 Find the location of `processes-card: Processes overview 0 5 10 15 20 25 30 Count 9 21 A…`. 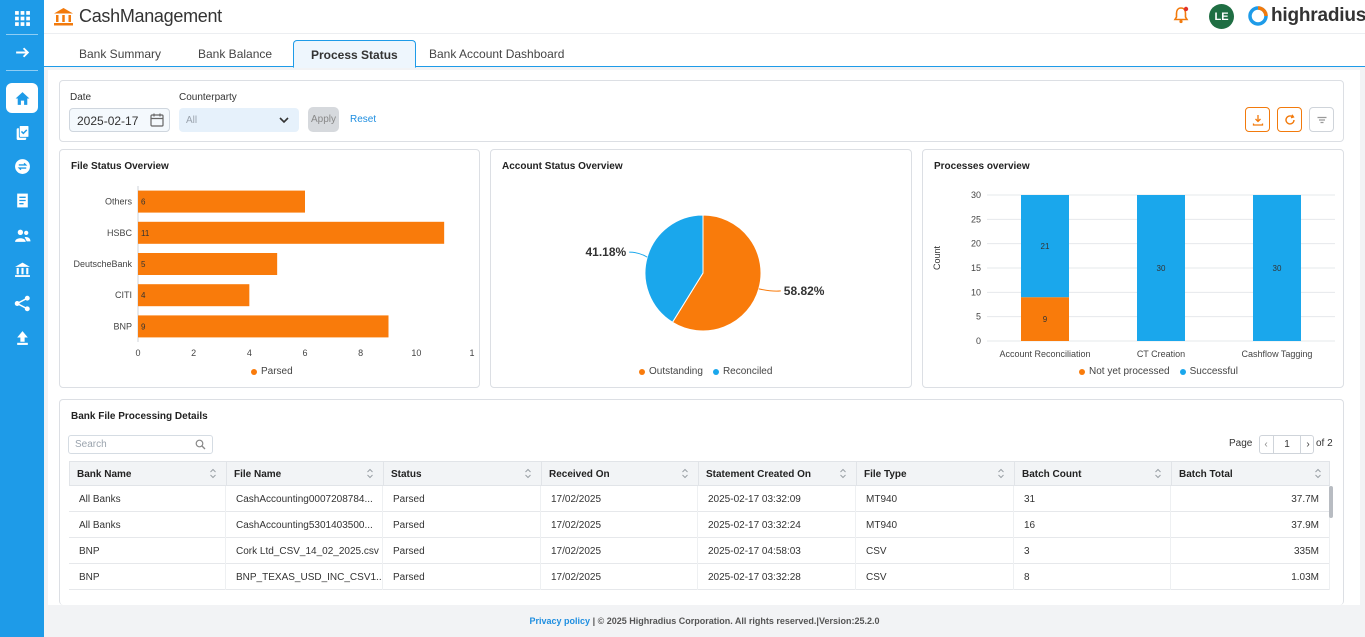

processes-card: Processes overview 0 5 10 15 20 25 30 Count 9 21 A… is located at coordinates (1133, 268).